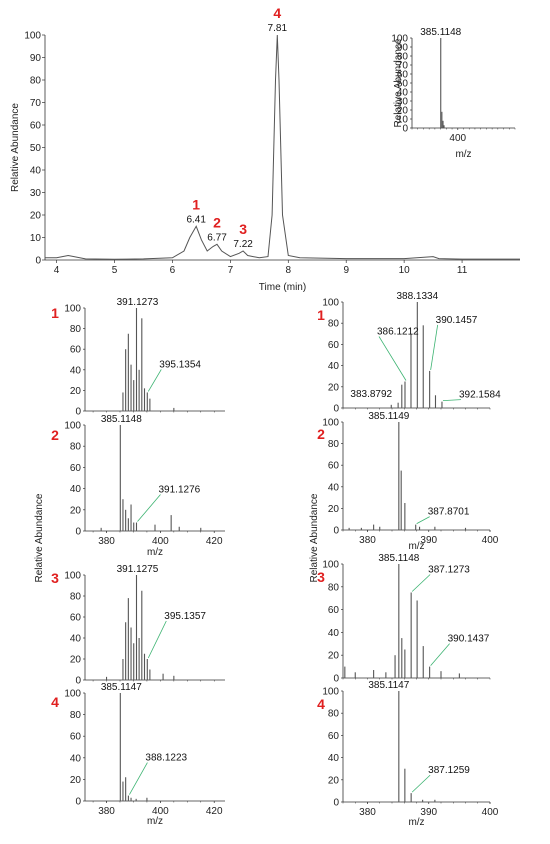  I want to click on peak-mz-label: 387.1259, so click(449, 770).